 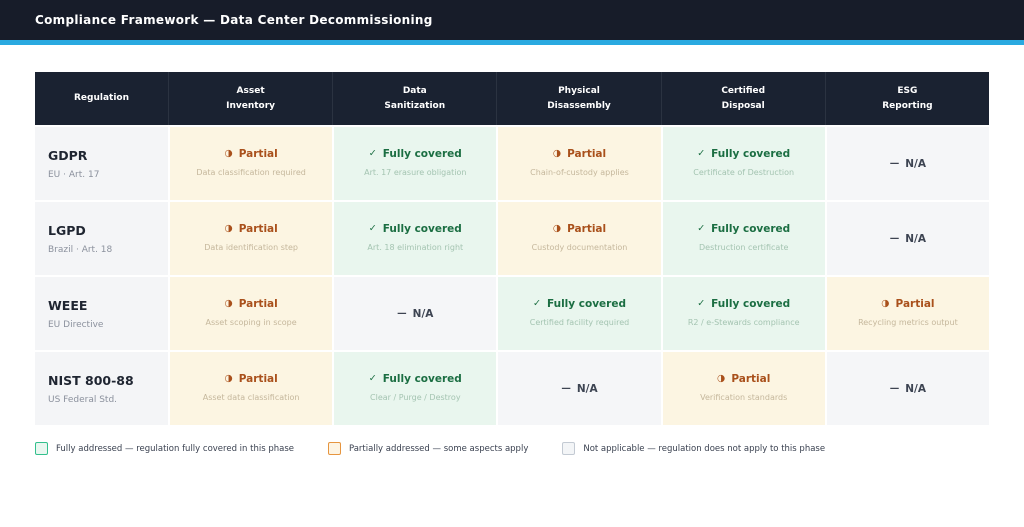 I want to click on regulation-name: LGPD, so click(x=67, y=230).